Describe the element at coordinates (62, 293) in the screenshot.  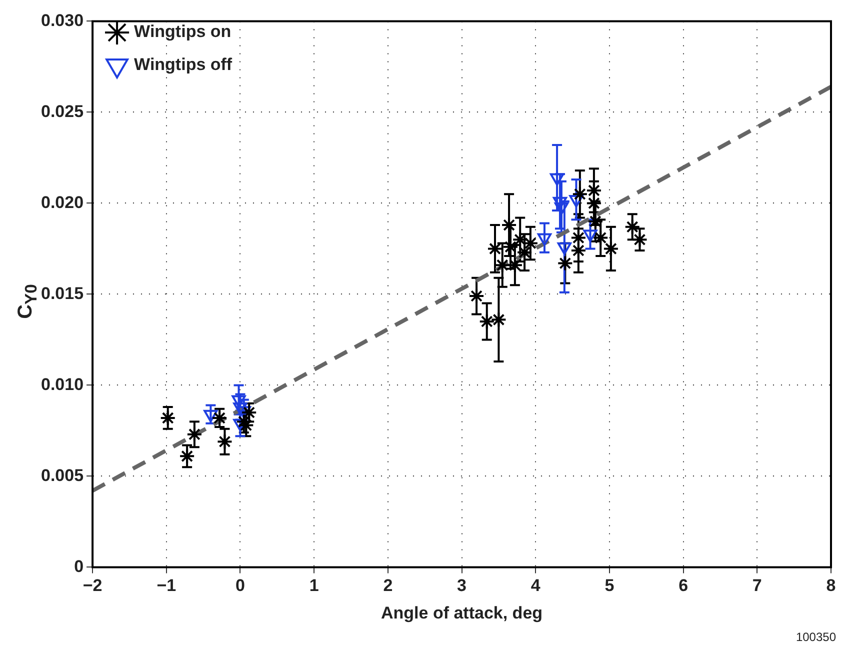
I see `y-tick-label: 0.015` at that location.